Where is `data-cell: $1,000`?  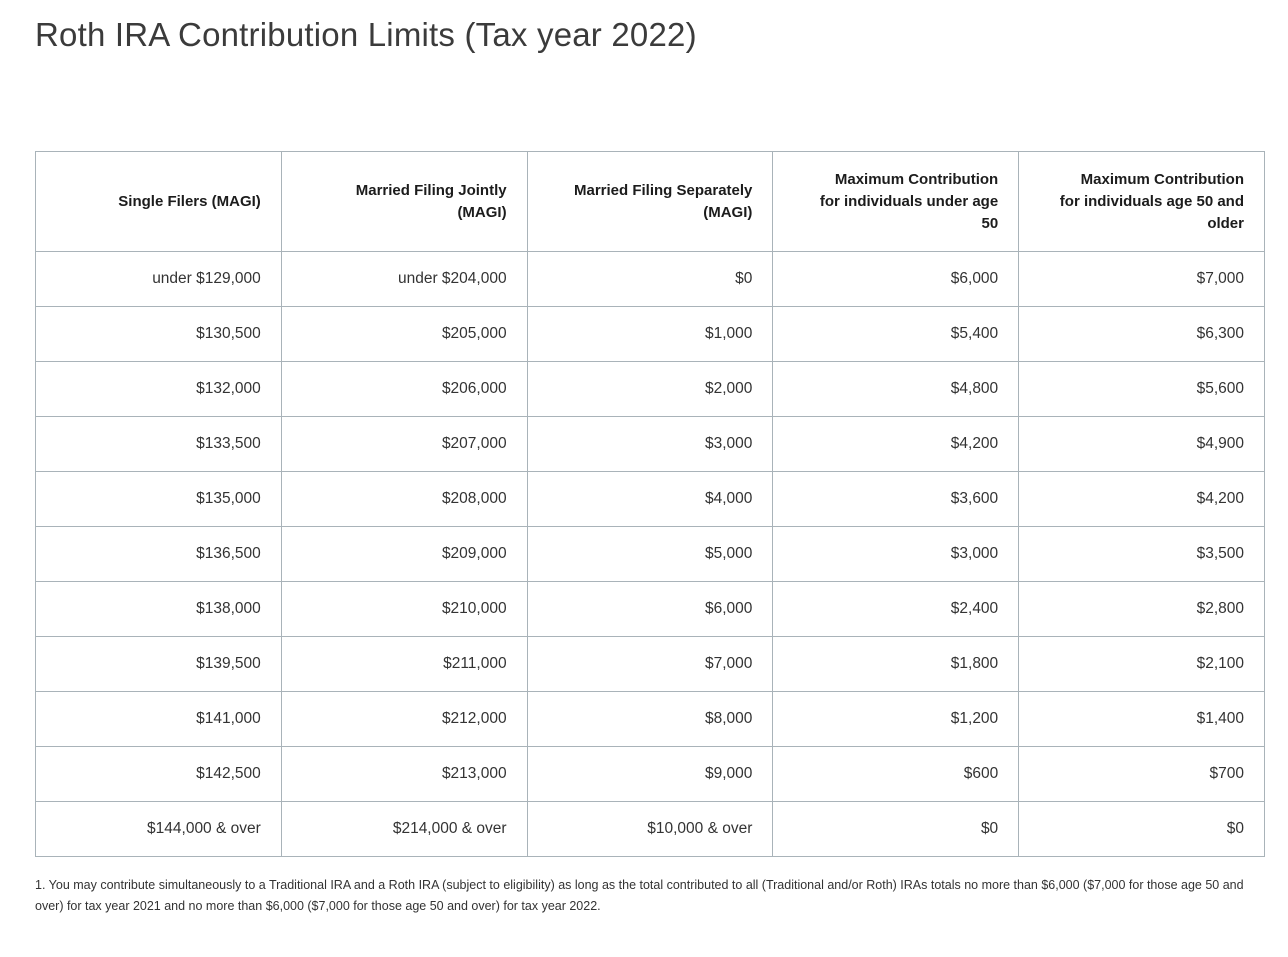 data-cell: $1,000 is located at coordinates (650, 334).